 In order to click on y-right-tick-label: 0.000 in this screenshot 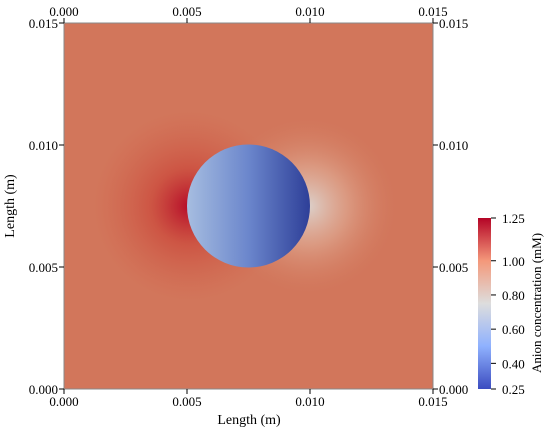, I will do `click(453, 389)`.